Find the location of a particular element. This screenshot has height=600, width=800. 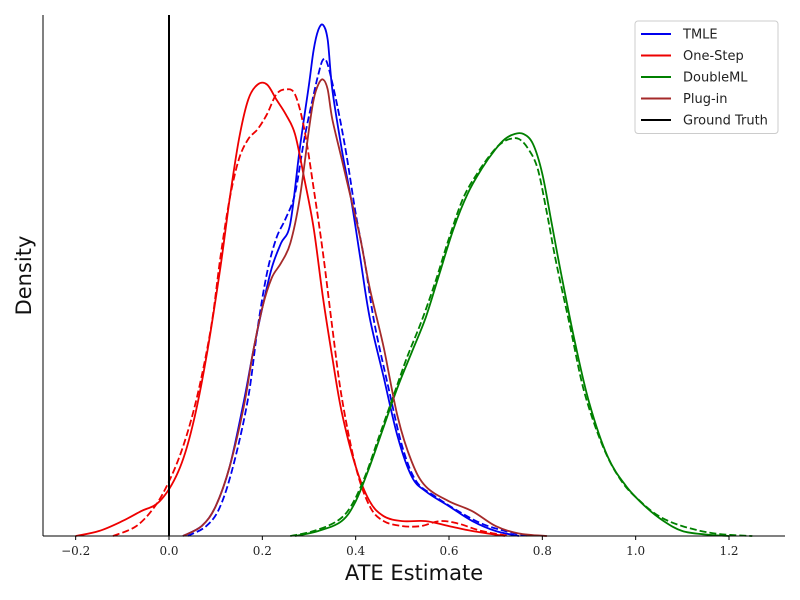

legend-label: Ground Truth is located at coordinates (725, 121).